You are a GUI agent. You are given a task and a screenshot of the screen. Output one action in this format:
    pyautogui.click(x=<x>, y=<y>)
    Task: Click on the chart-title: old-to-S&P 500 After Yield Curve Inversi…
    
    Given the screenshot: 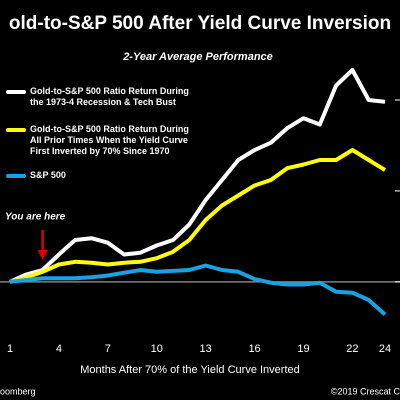 What is the action you would take?
    pyautogui.click(x=200, y=23)
    